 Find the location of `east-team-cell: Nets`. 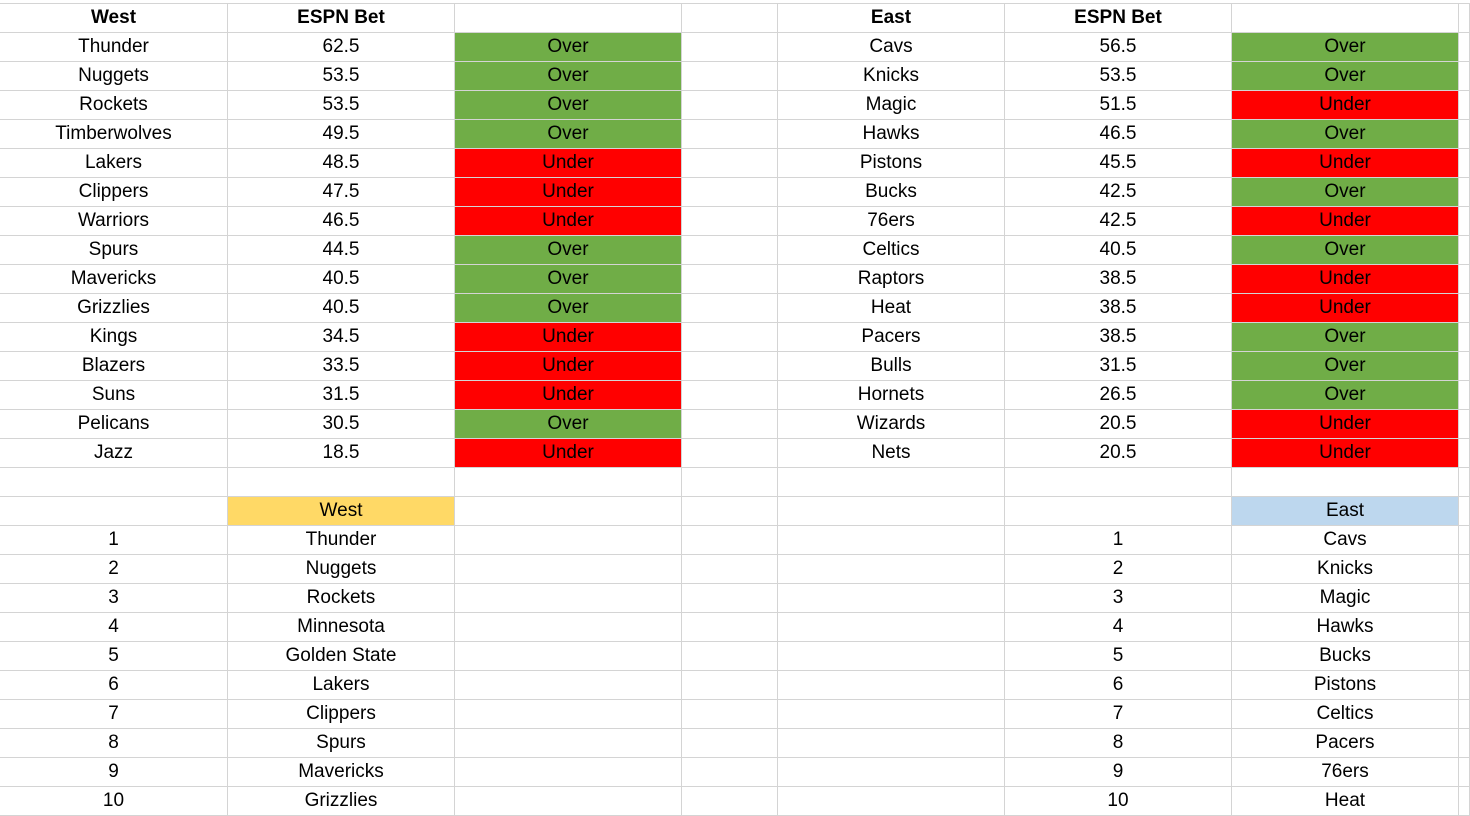

east-team-cell: Nets is located at coordinates (891, 453).